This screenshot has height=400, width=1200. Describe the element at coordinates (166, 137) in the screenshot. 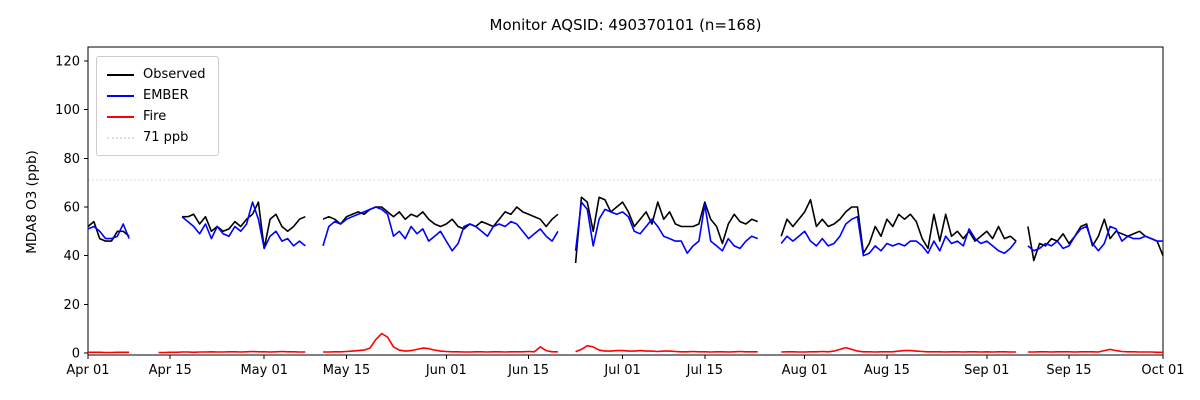

I see `legend-label: 71 ppb` at that location.